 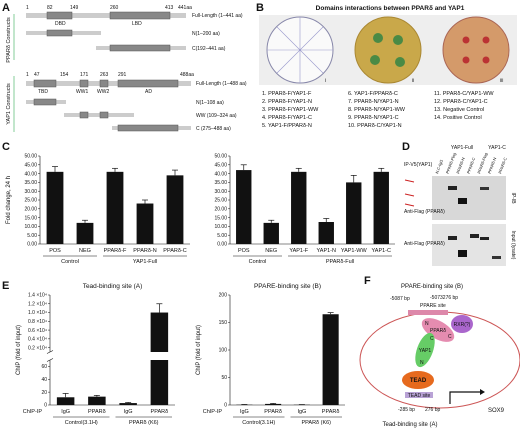 I want to click on group-label: PPARδ-Full, so click(x=340, y=262).